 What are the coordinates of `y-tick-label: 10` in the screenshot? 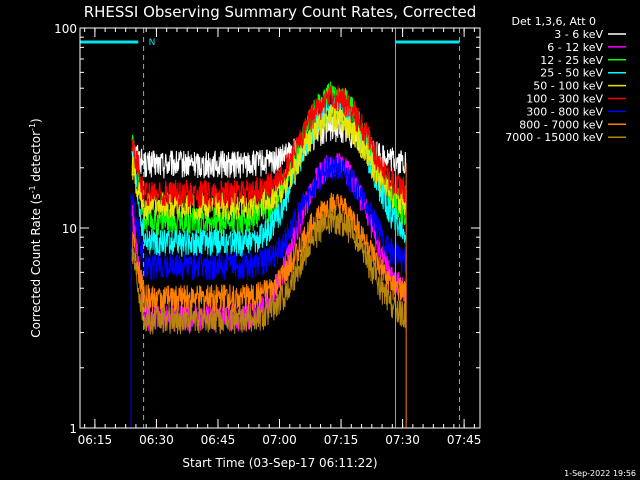 It's located at (69, 229).